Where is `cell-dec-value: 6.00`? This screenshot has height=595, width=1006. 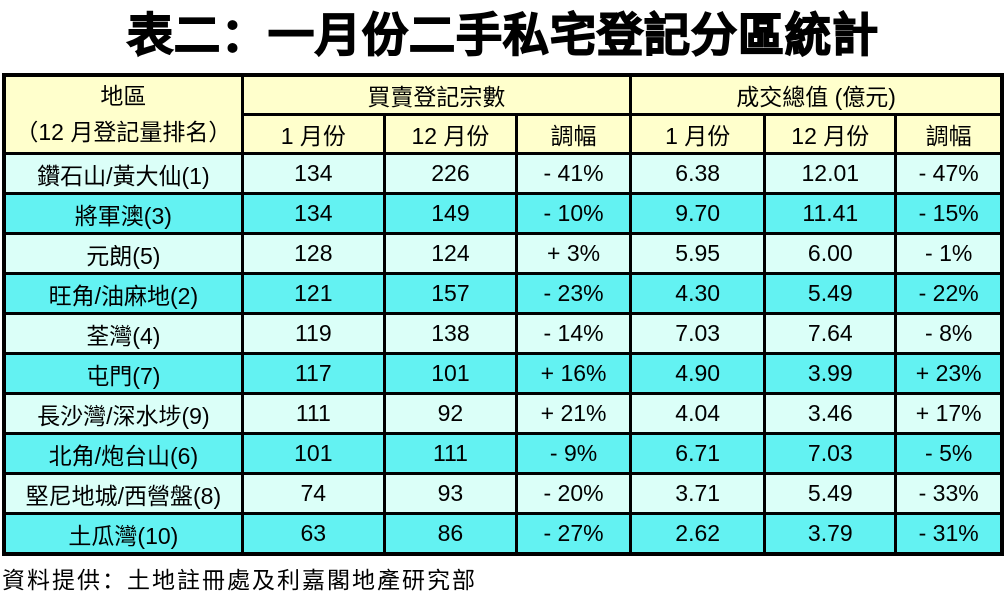
cell-dec-value: 6.00 is located at coordinates (830, 253).